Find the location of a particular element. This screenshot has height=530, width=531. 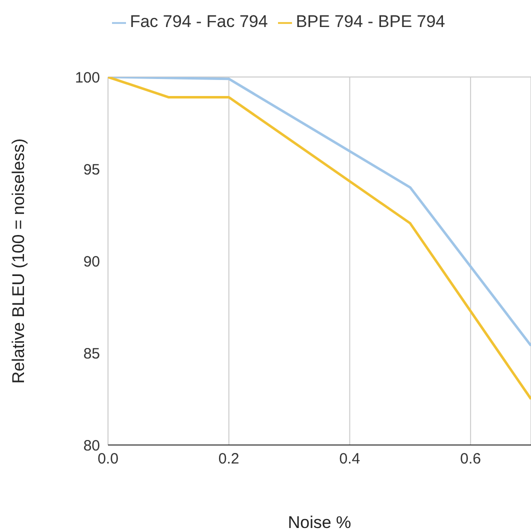

y-tick-label: 80 is located at coordinates (91, 445).